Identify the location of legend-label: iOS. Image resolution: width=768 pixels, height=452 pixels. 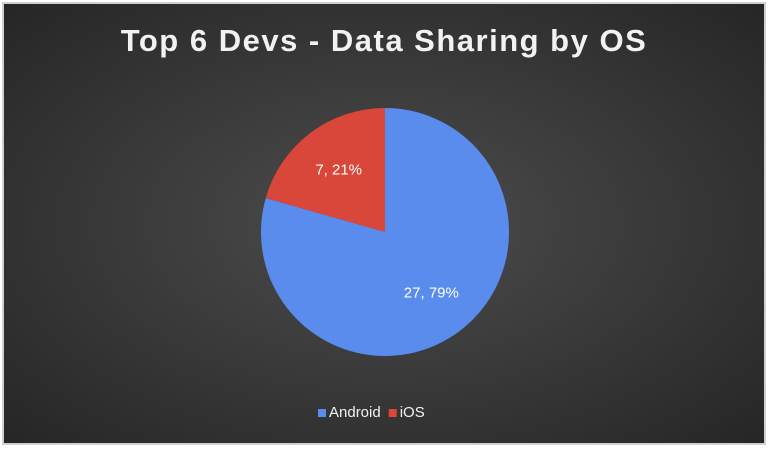
(412, 412).